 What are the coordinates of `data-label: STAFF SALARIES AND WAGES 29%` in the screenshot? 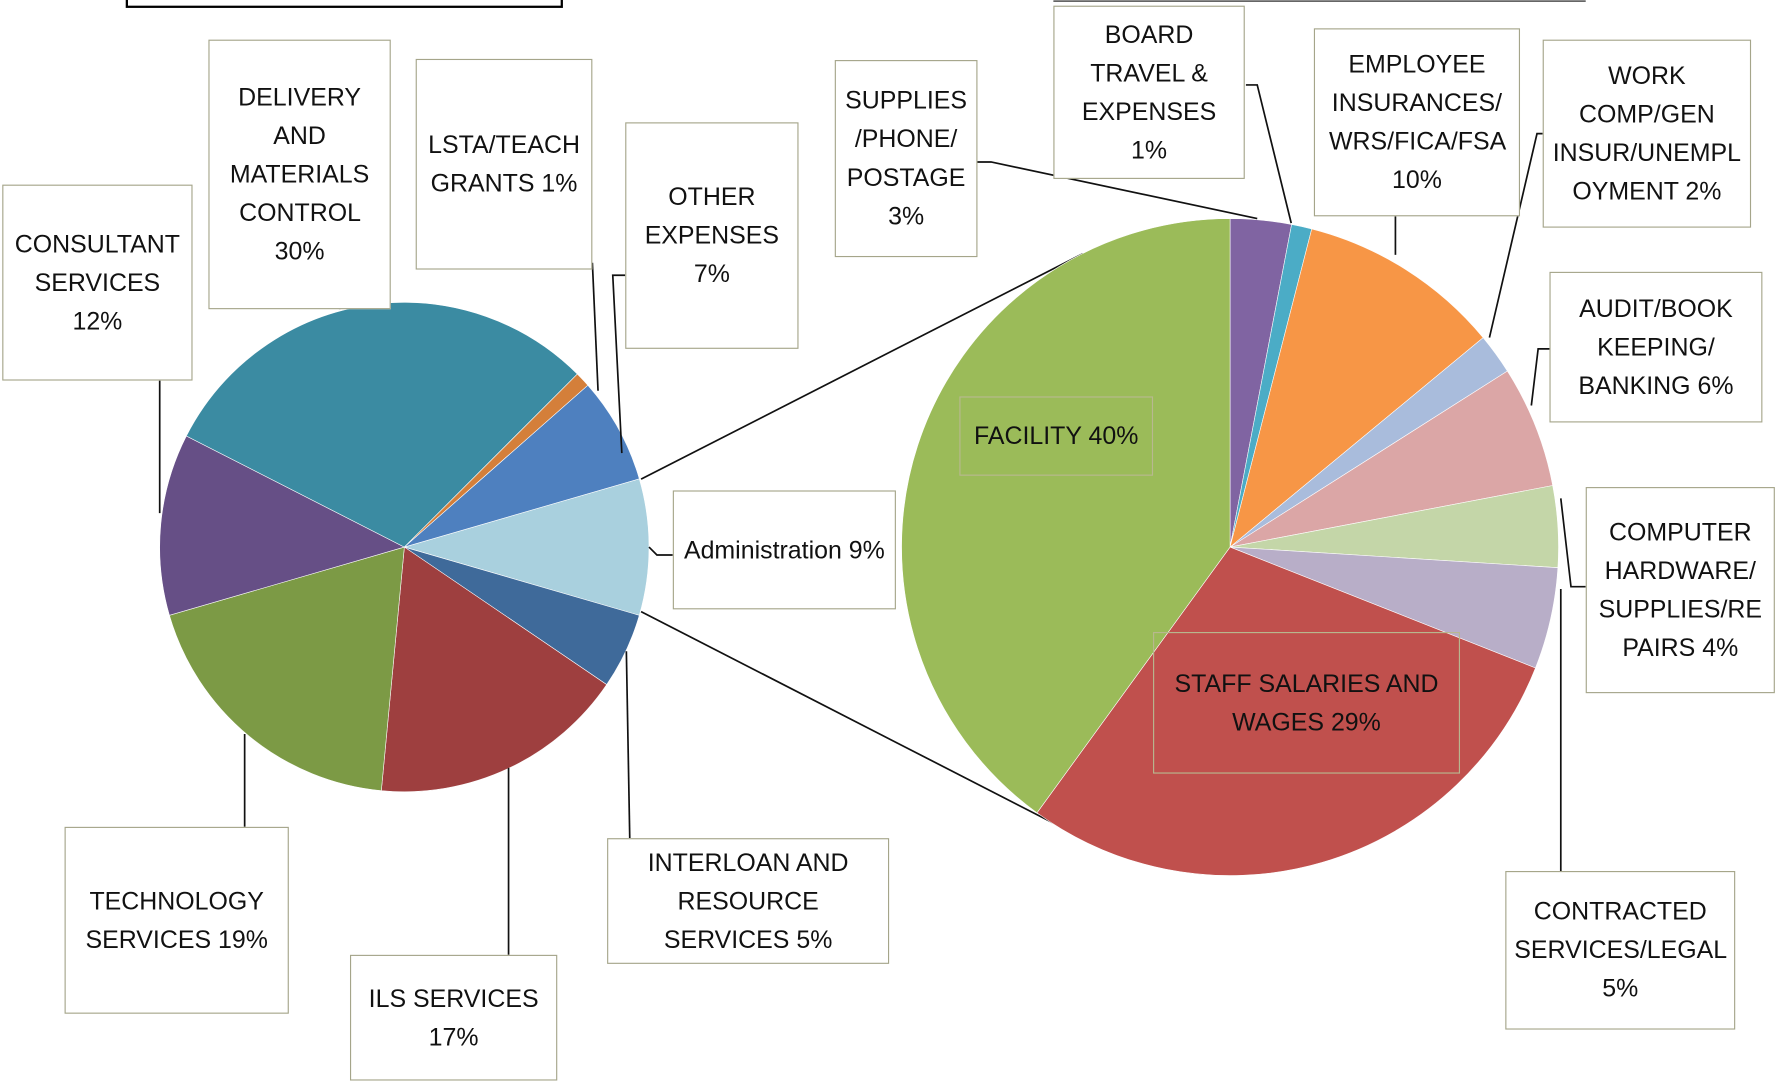 It's located at (1306, 703).